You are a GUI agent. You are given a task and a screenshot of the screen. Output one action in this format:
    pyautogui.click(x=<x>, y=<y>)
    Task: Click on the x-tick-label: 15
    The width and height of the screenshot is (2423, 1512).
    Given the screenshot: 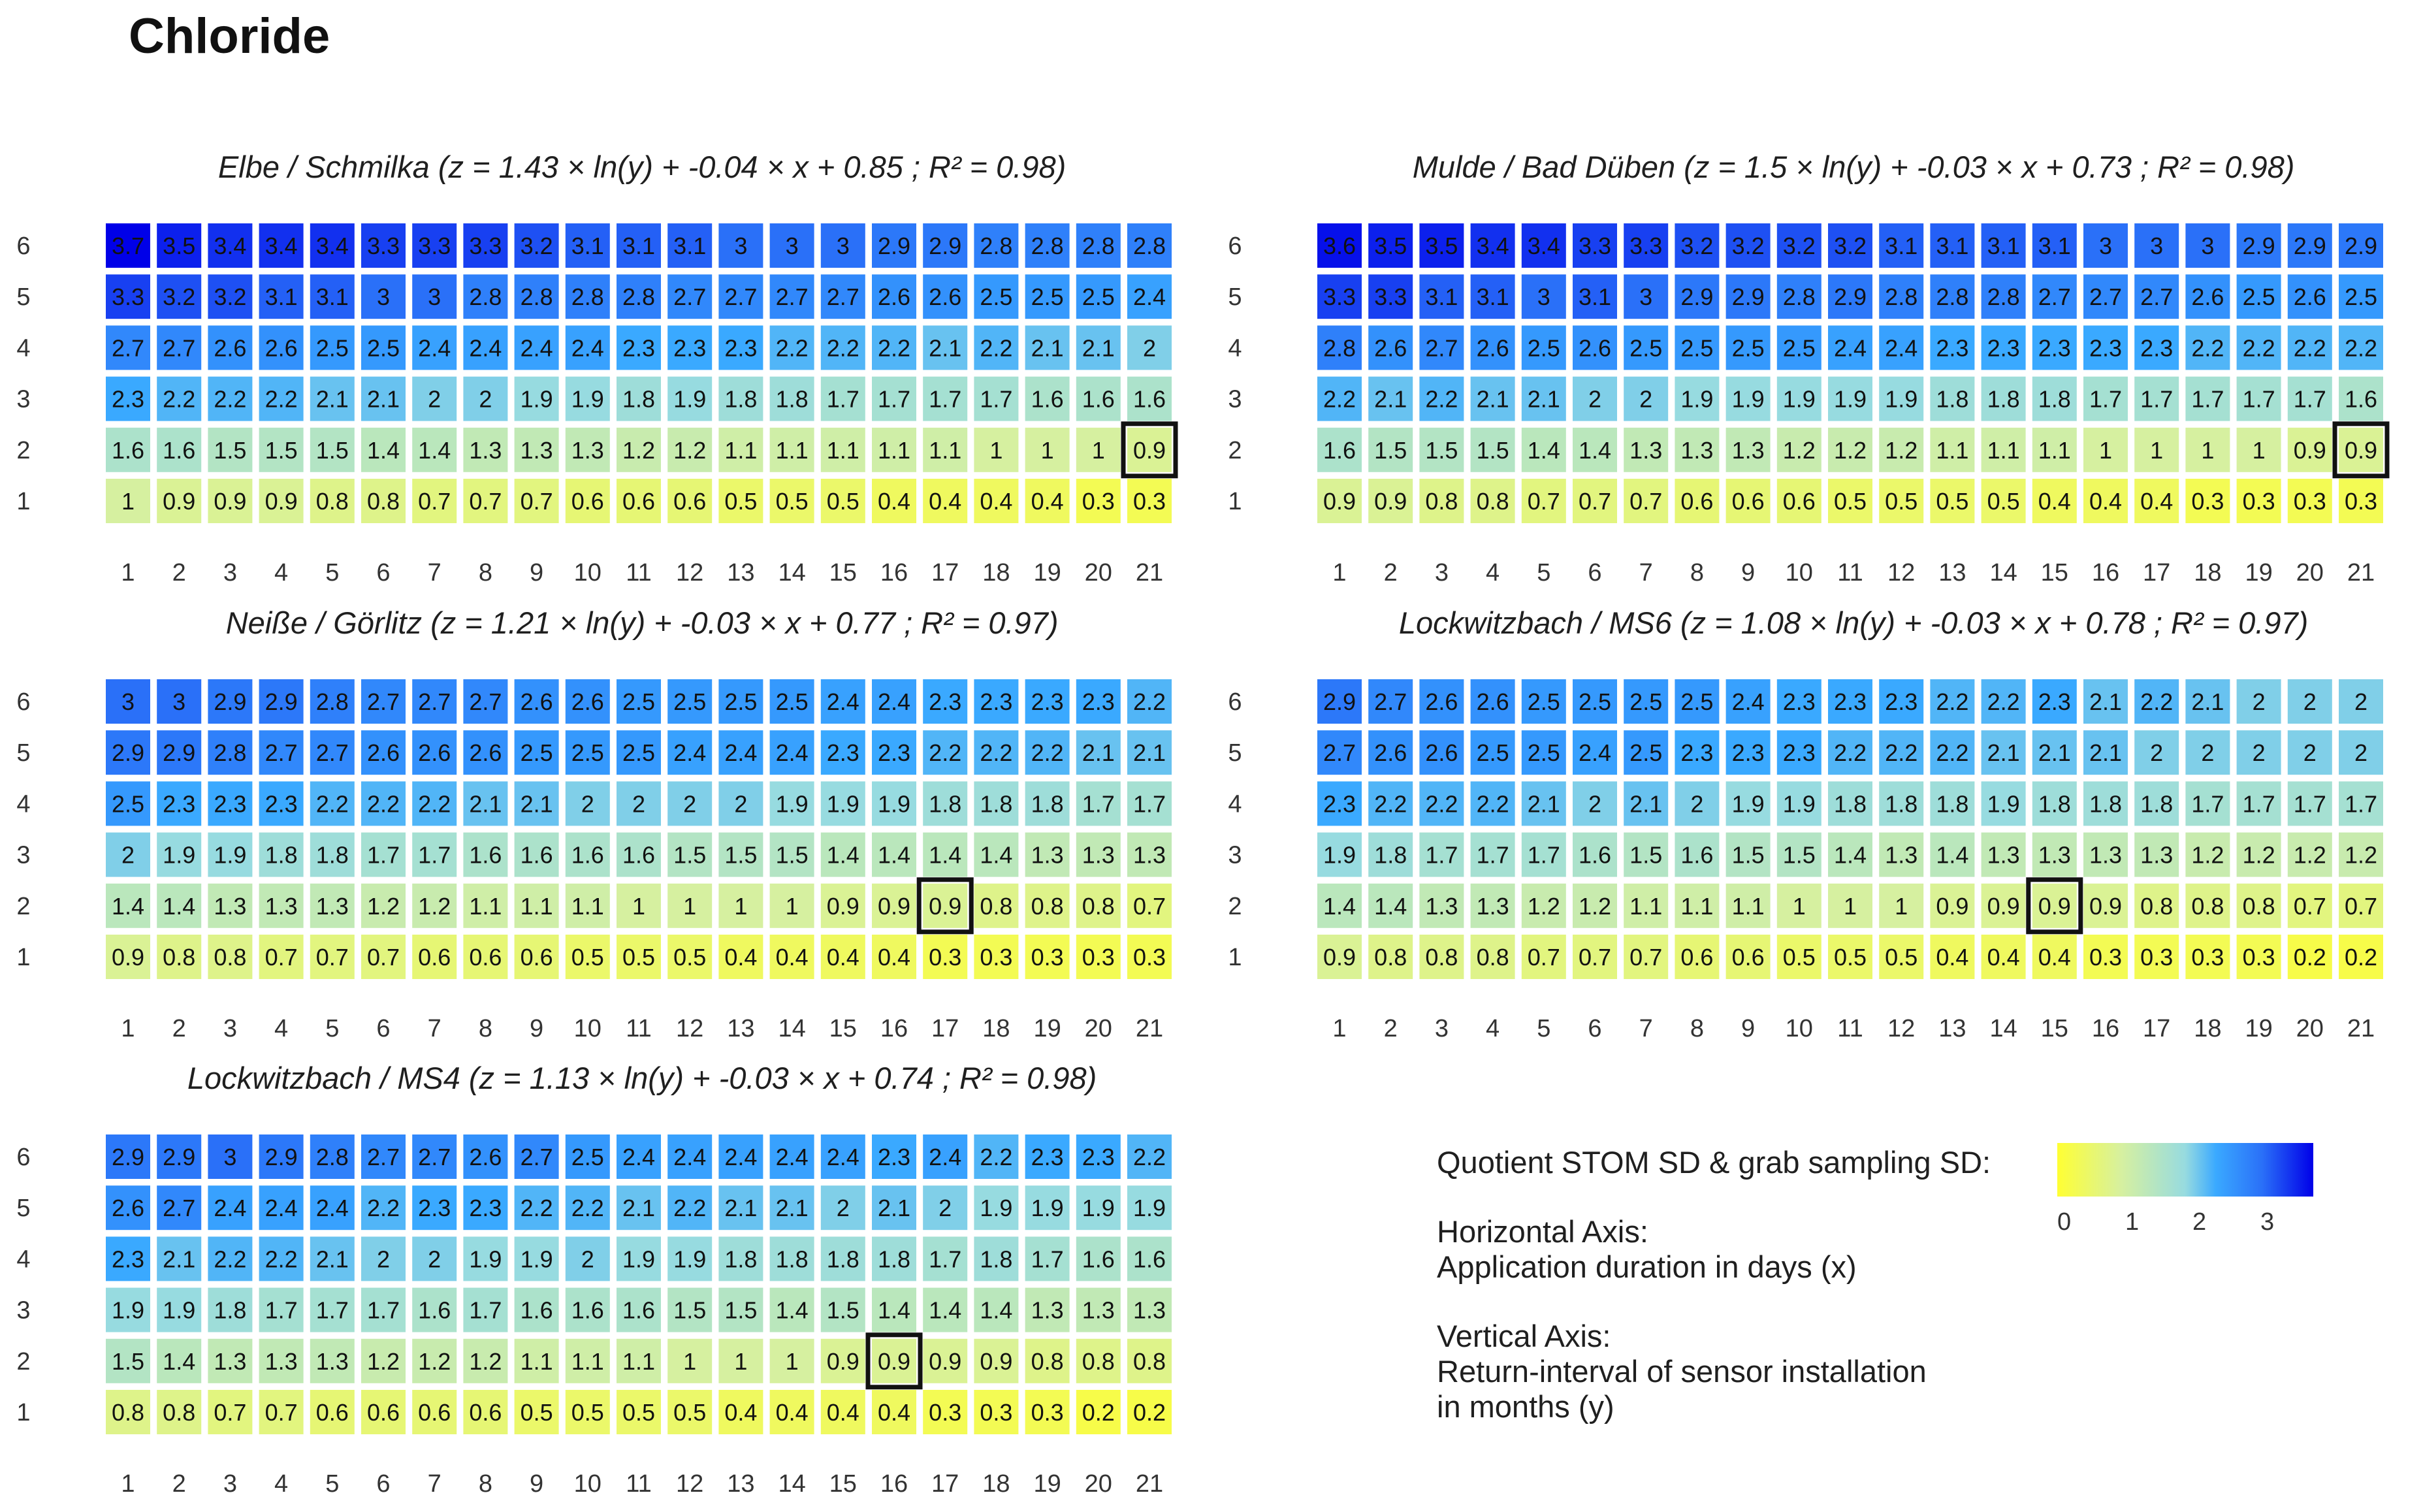 What is the action you would take?
    pyautogui.click(x=843, y=573)
    